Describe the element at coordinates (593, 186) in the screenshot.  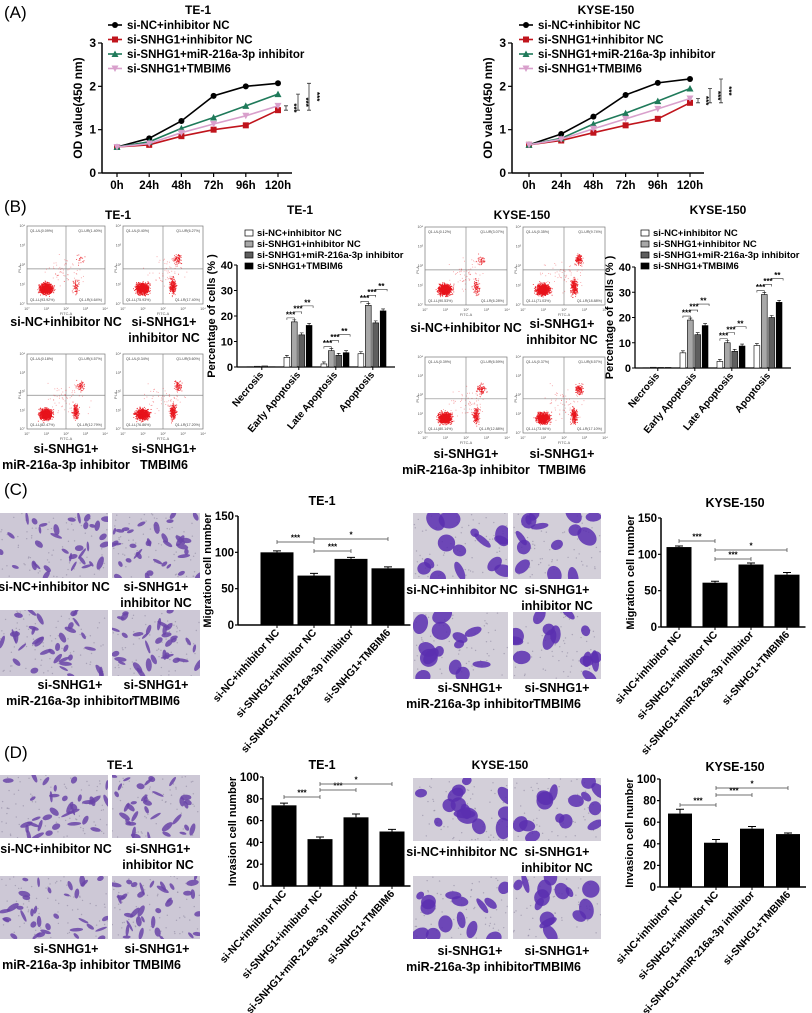
I see `x-tick-label: 48h` at that location.